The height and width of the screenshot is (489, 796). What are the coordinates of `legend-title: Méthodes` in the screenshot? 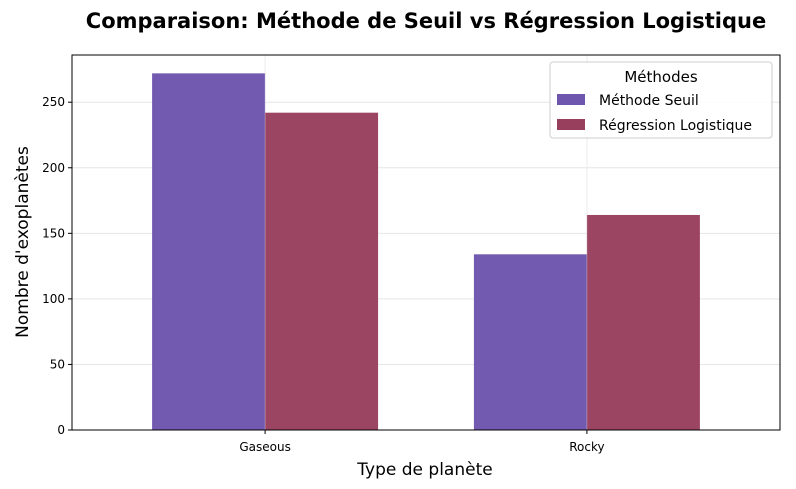 It's located at (660, 77).